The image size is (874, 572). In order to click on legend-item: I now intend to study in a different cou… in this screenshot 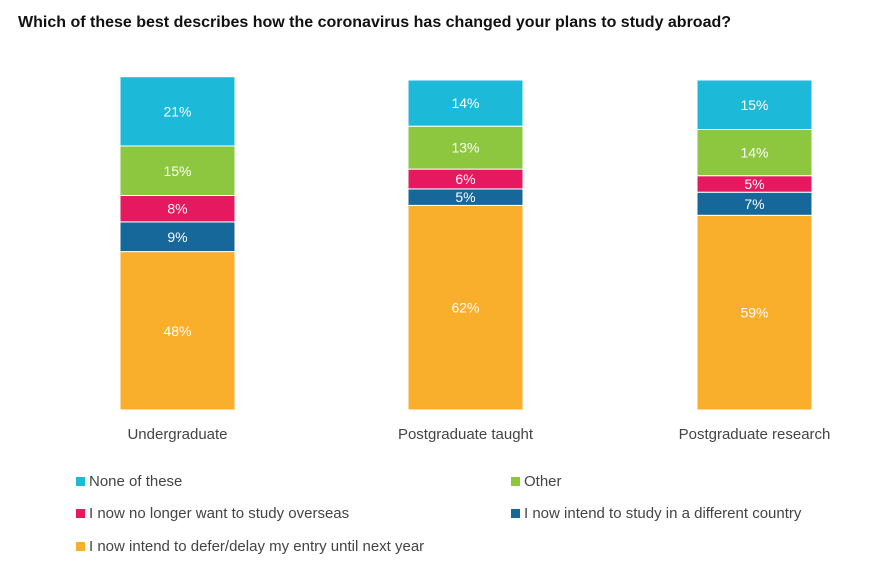, I will do `click(656, 513)`.